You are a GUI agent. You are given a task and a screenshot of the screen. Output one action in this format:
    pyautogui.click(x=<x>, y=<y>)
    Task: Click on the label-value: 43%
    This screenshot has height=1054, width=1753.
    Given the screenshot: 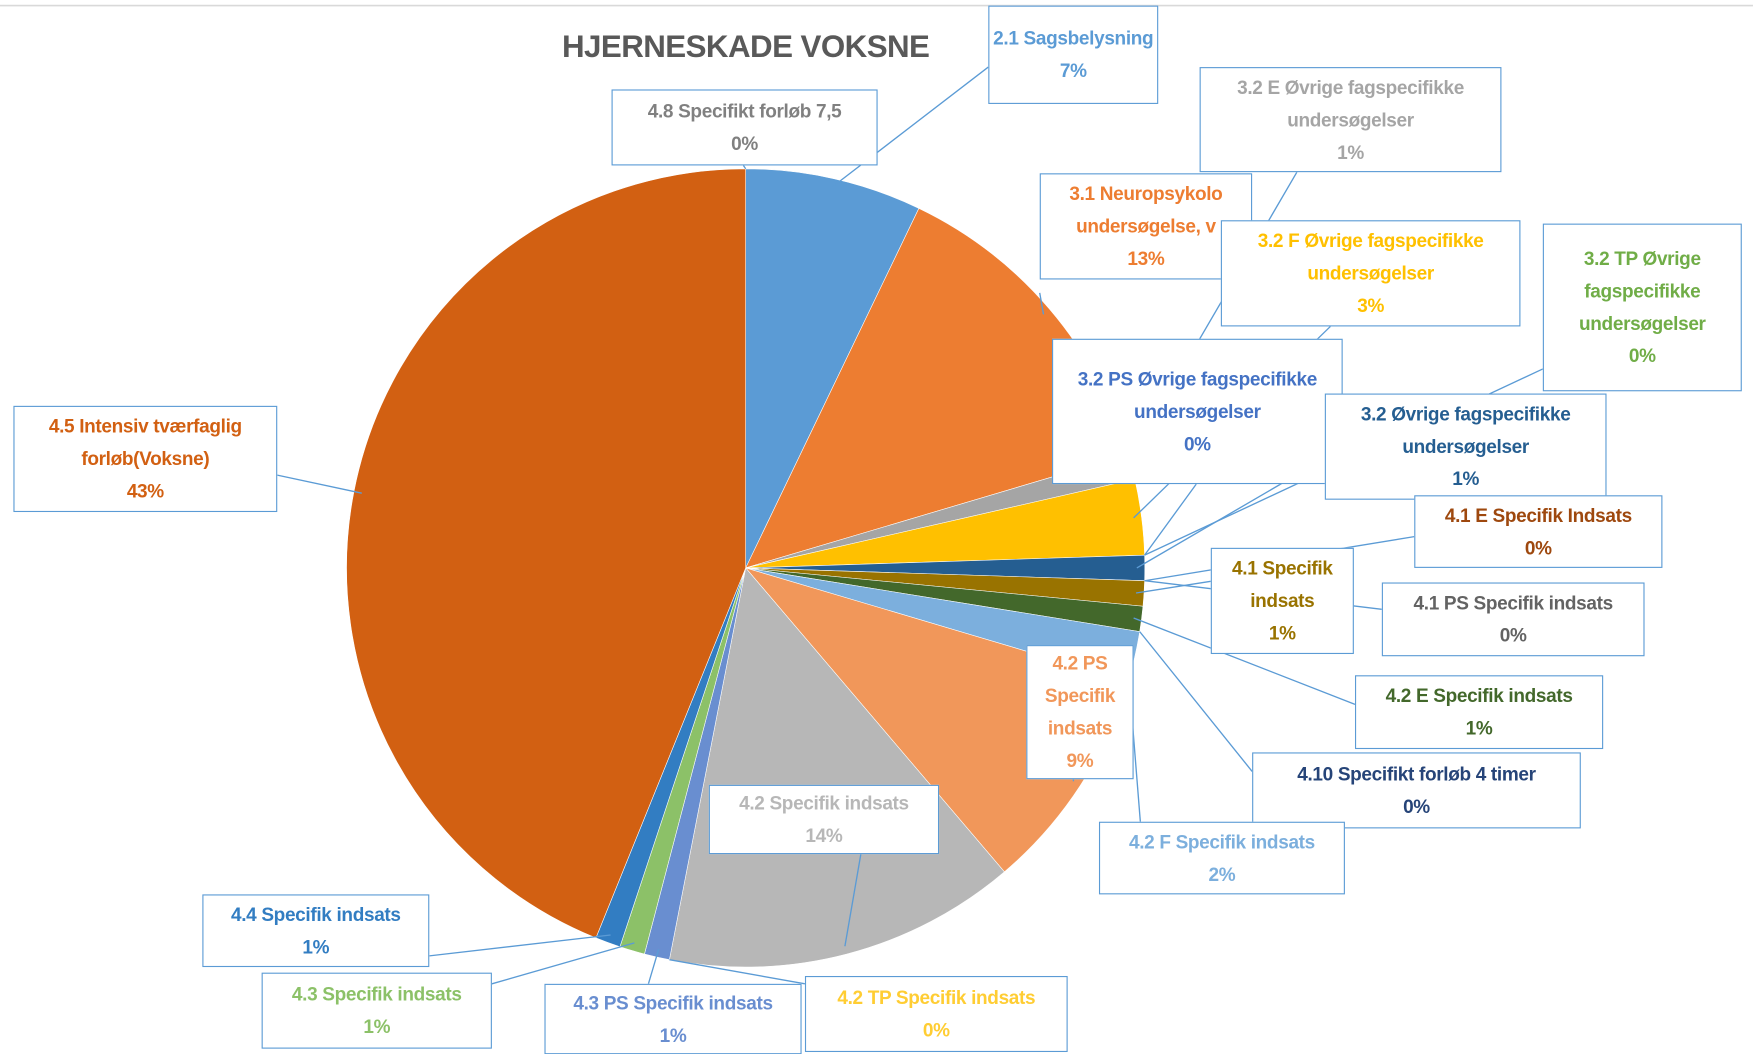 What is the action you would take?
    pyautogui.click(x=145, y=491)
    